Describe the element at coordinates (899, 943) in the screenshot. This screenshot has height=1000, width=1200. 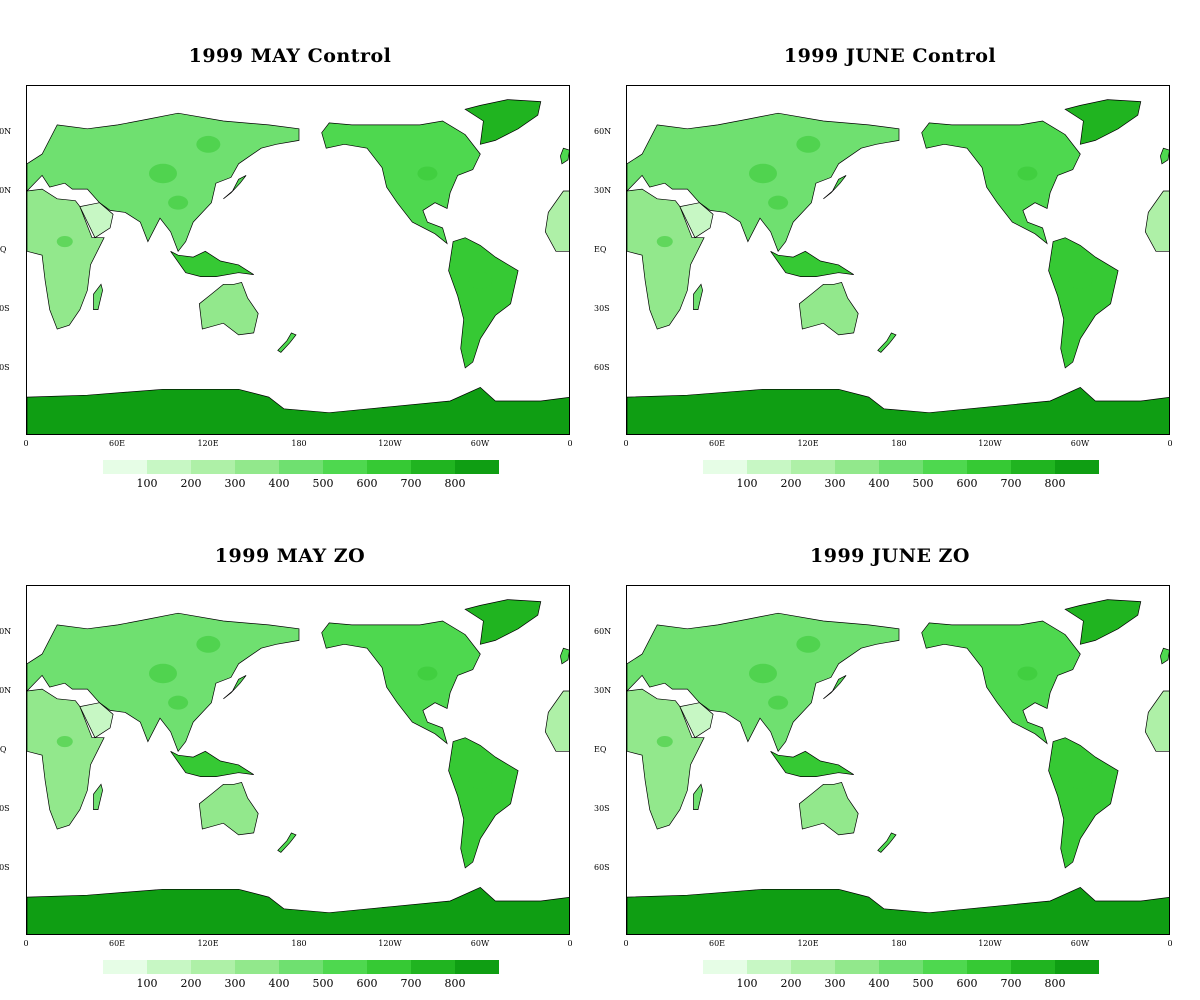
I see `lon-label-180: 180` at that location.